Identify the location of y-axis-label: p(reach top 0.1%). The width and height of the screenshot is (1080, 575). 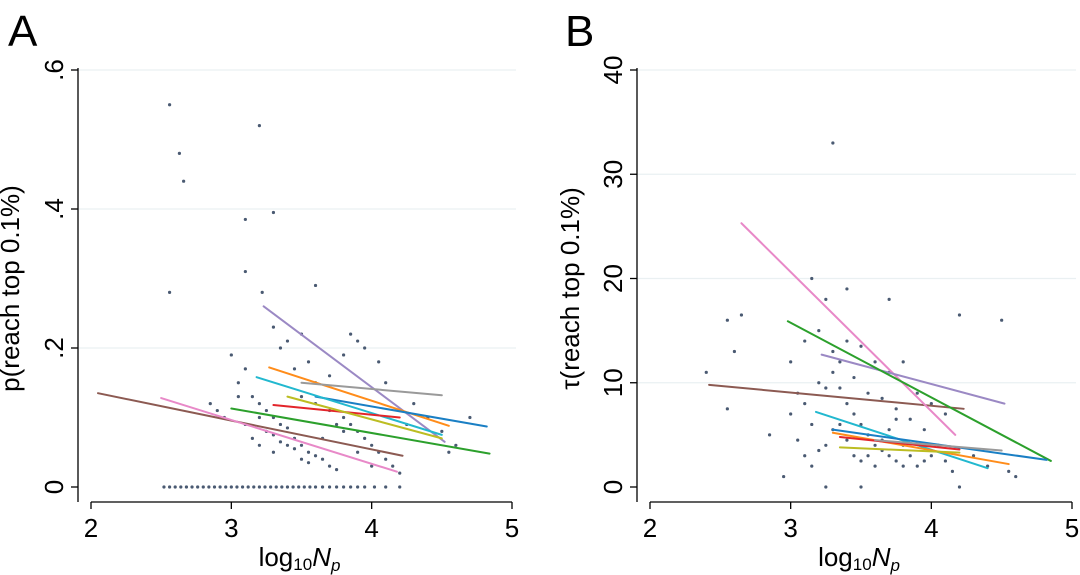
(12, 288).